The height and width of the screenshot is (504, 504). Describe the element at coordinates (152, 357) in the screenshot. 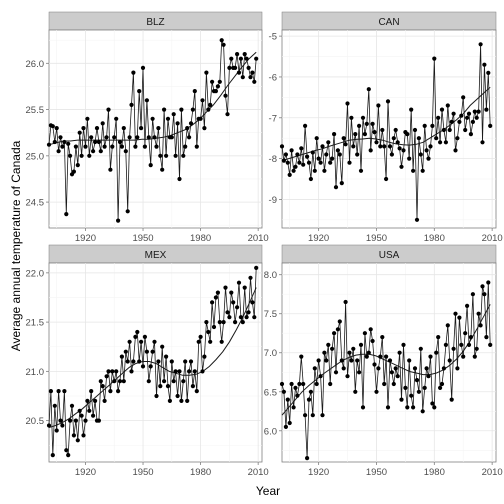

I see `trend-line` at that location.